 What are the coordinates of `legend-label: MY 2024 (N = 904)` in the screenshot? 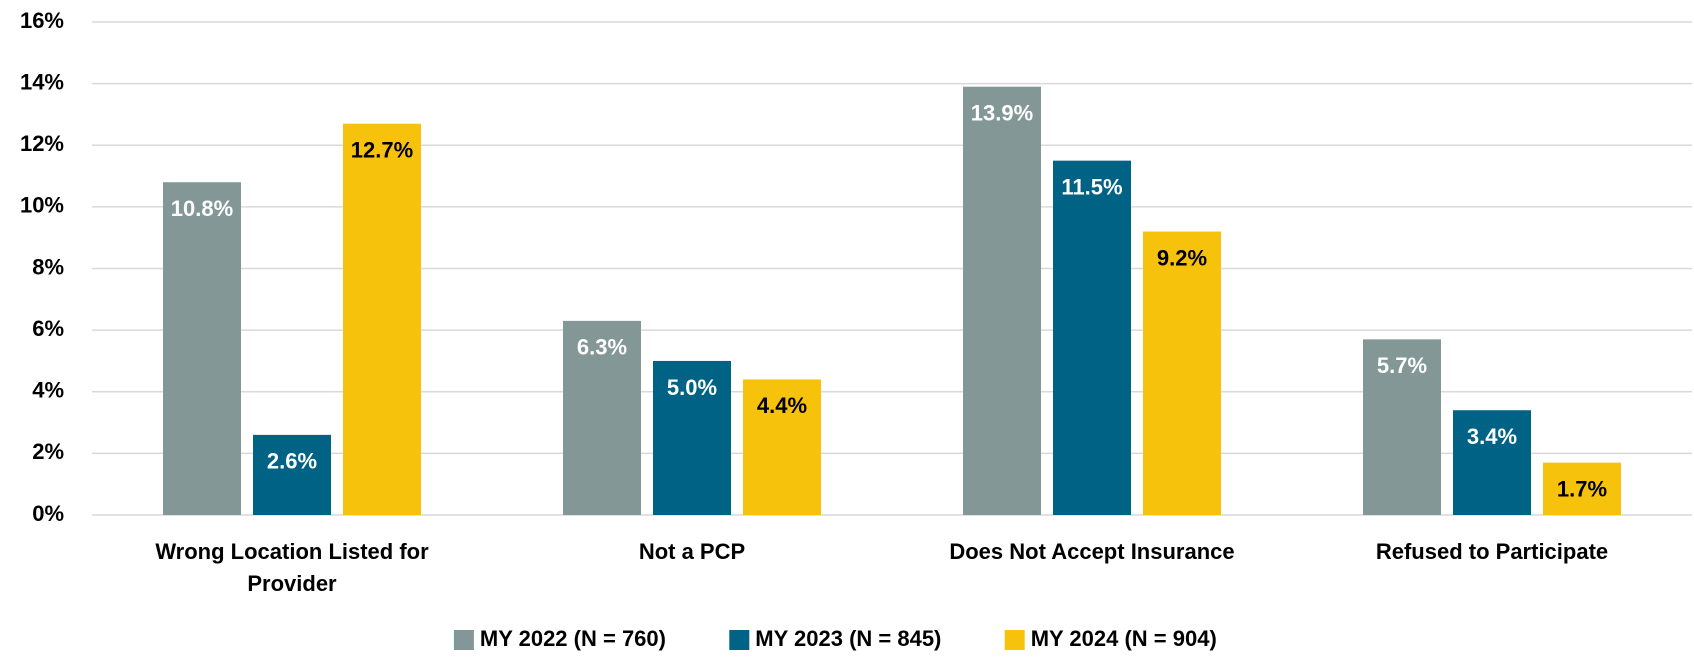 It's located at (1124, 638).